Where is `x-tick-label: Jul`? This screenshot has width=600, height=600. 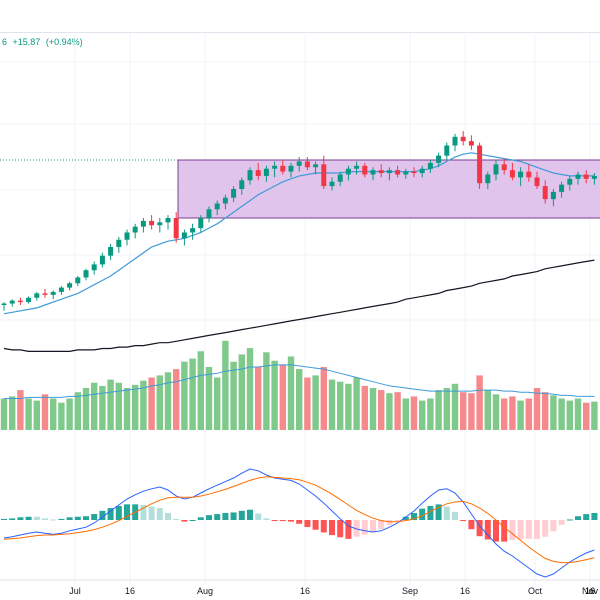 x-tick-label: Jul is located at coordinates (75, 591).